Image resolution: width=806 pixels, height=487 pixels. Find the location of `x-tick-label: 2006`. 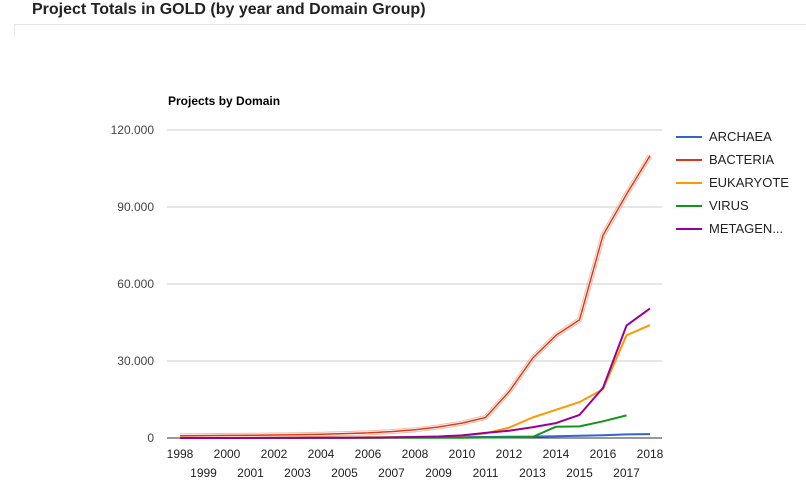

x-tick-label: 2006 is located at coordinates (368, 454).